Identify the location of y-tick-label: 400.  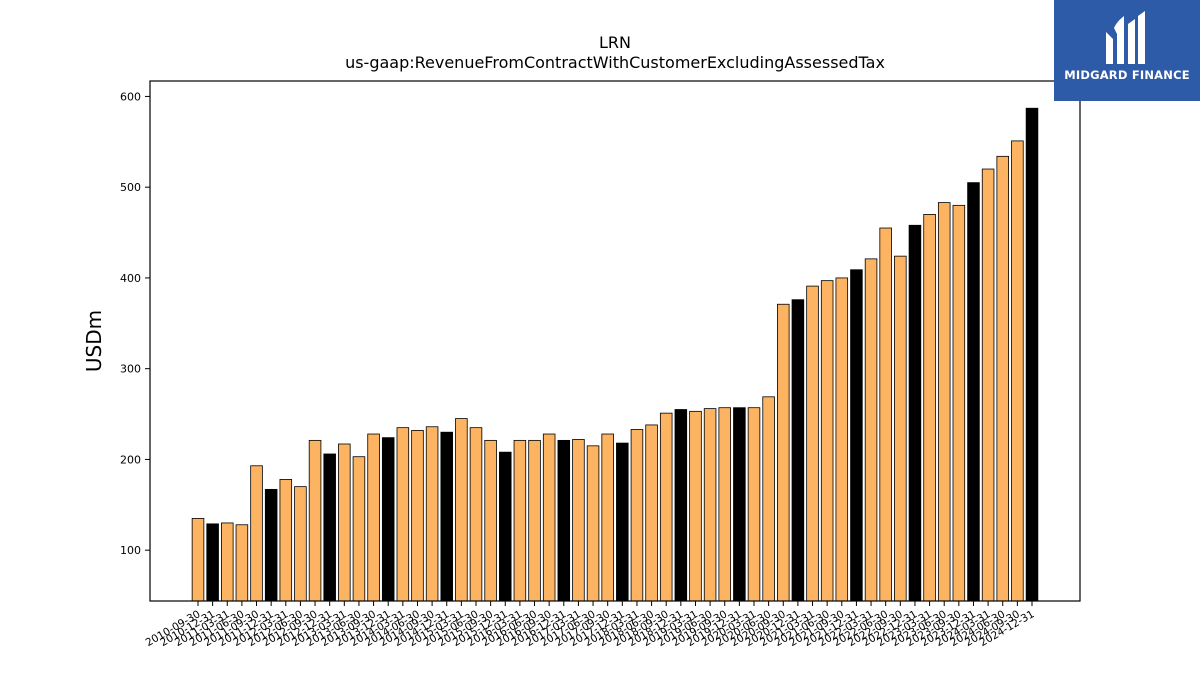
(130, 278).